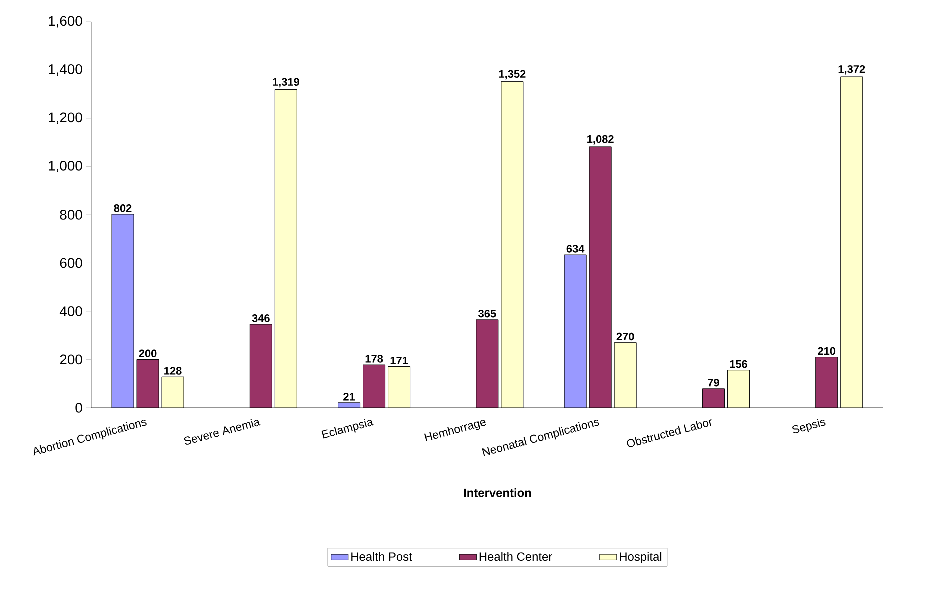 Image resolution: width=952 pixels, height=592 pixels. Describe the element at coordinates (641, 558) in the screenshot. I see `legend-label: Hospital` at that location.